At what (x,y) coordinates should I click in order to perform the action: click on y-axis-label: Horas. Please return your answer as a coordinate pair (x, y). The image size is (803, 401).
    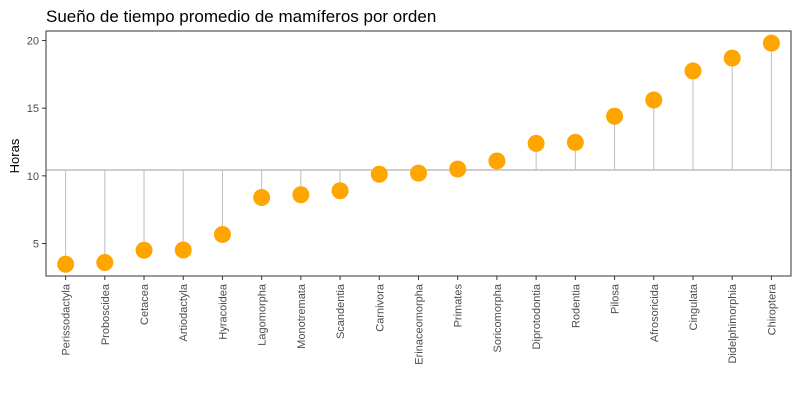
    Looking at the image, I should click on (14, 155).